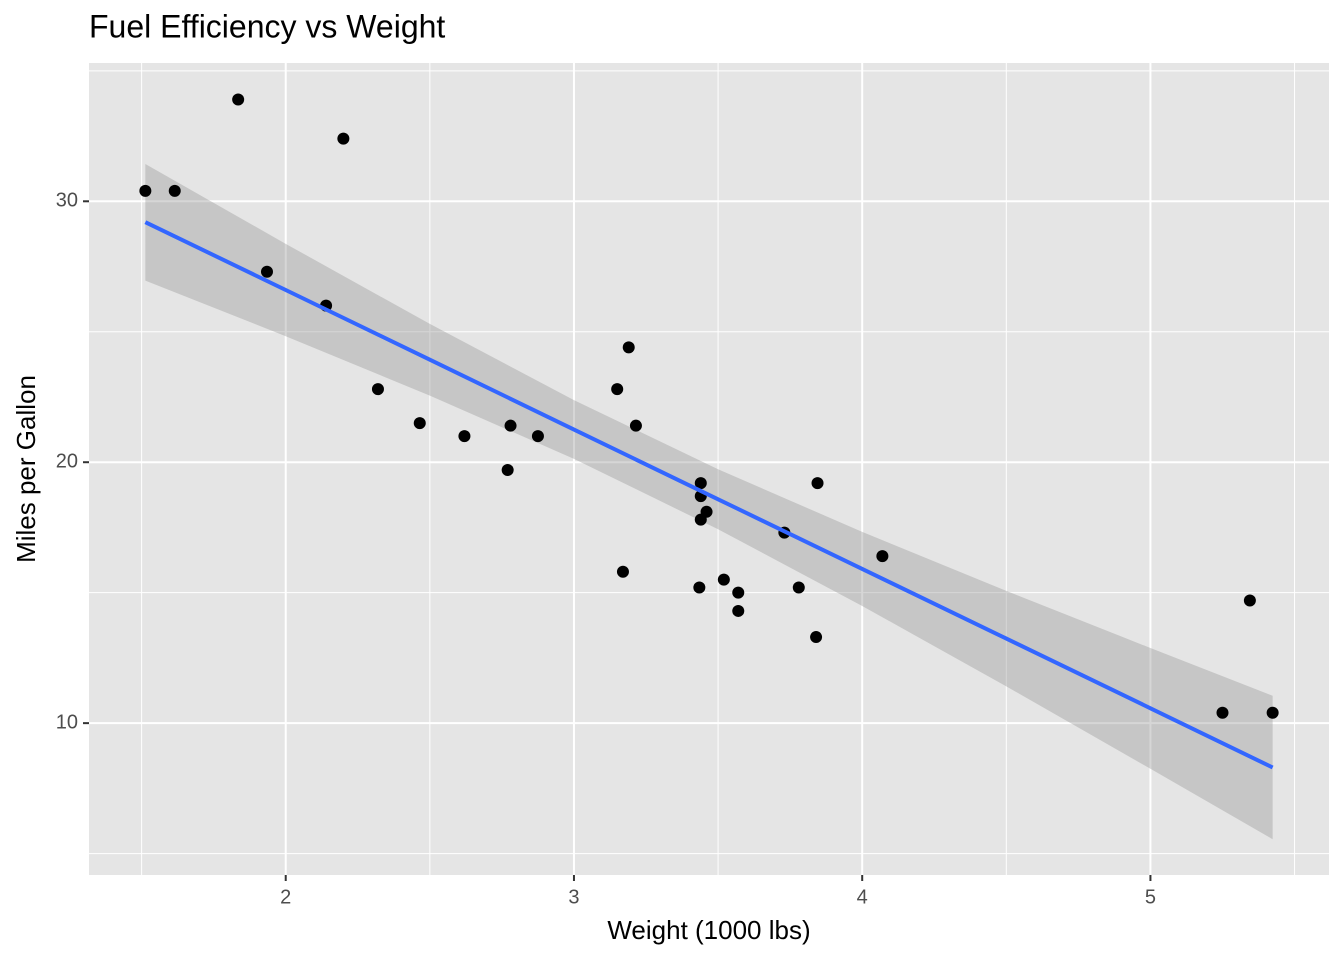  What do you see at coordinates (285, 897) in the screenshot?
I see `x-tick-label: 2` at bounding box center [285, 897].